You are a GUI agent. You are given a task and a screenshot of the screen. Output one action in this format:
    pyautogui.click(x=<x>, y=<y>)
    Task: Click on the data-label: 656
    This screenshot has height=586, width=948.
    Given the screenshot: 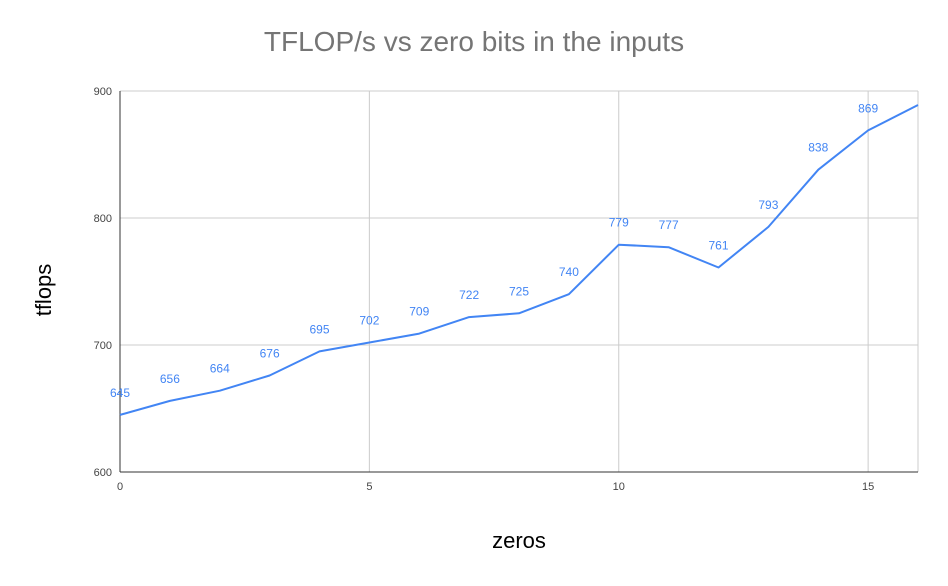 What is the action you would take?
    pyautogui.click(x=170, y=379)
    